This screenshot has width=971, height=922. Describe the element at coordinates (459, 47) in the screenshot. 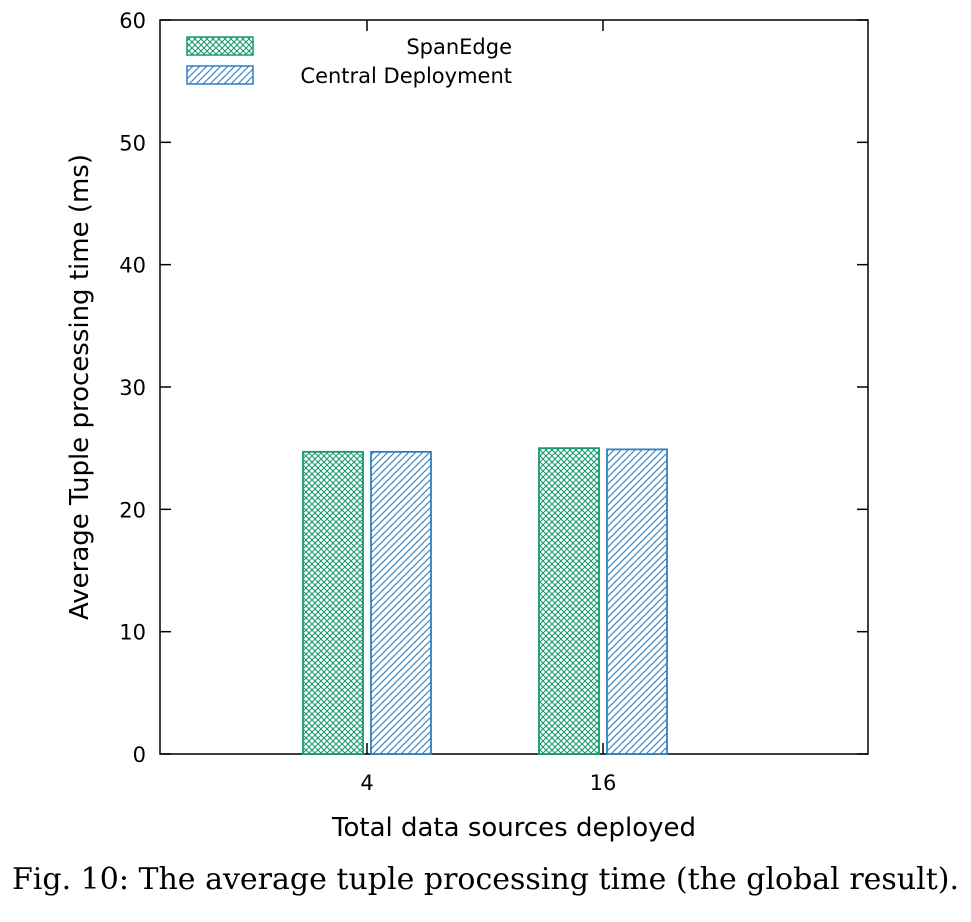

I see `legend-label-spanedge: SpanEdge` at that location.